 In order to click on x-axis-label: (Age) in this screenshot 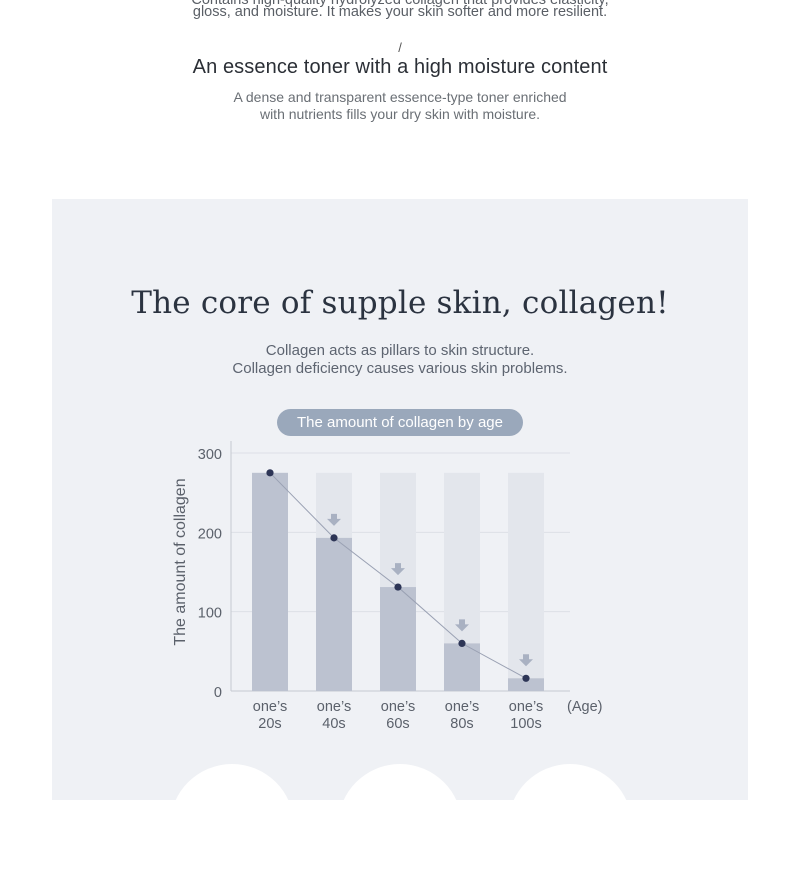, I will do `click(584, 707)`.